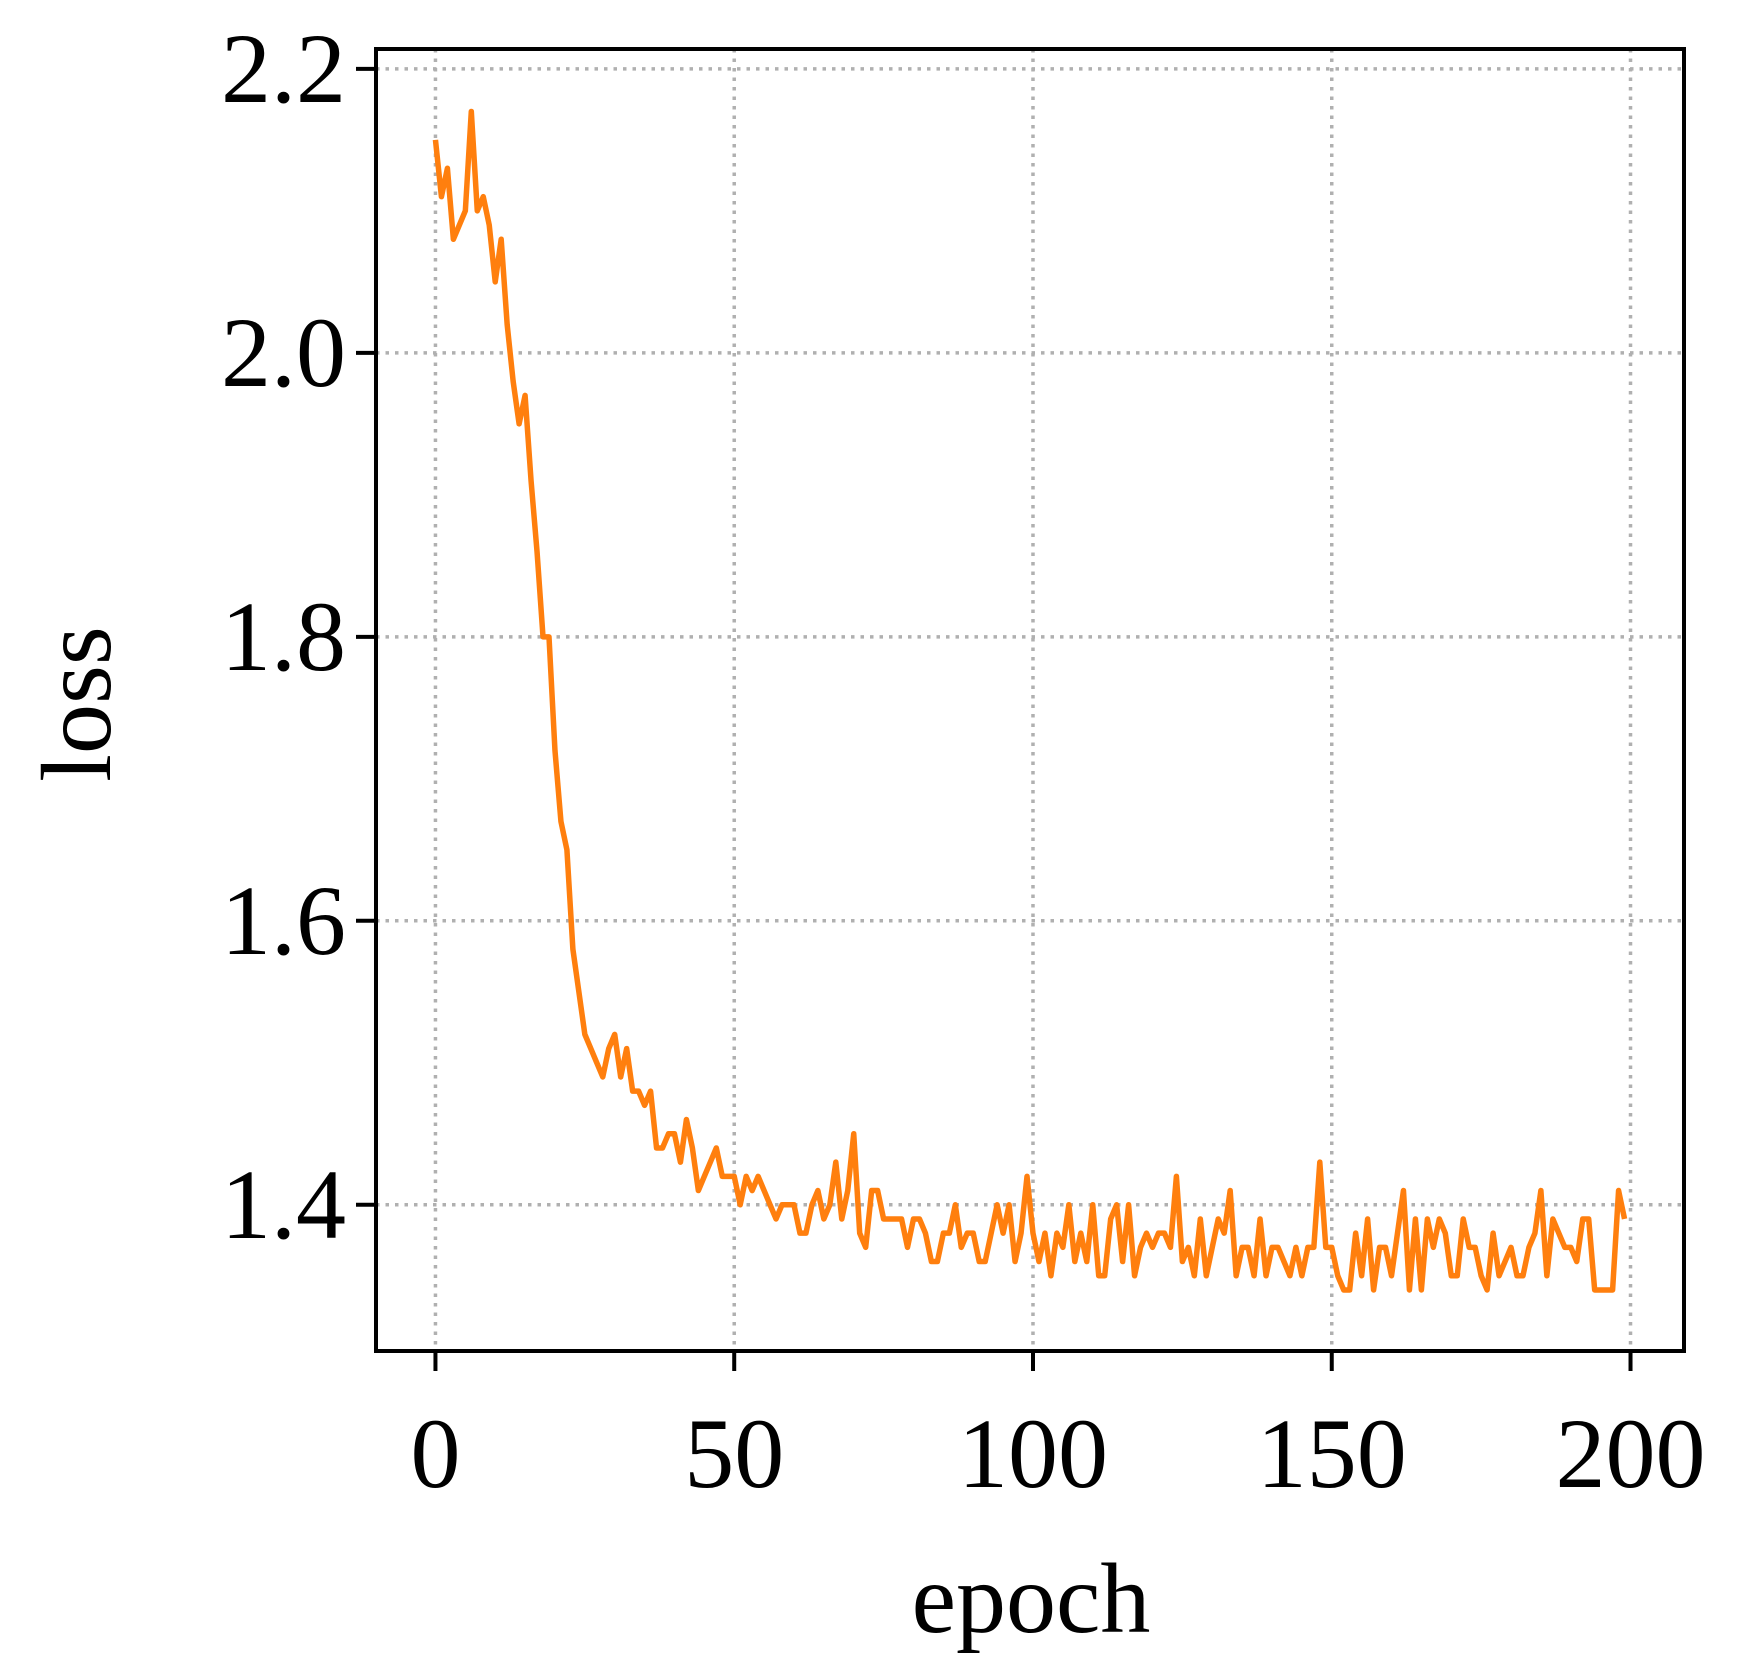 The width and height of the screenshot is (1739, 1676). I want to click on x-axis-label: epoch, so click(1031, 1598).